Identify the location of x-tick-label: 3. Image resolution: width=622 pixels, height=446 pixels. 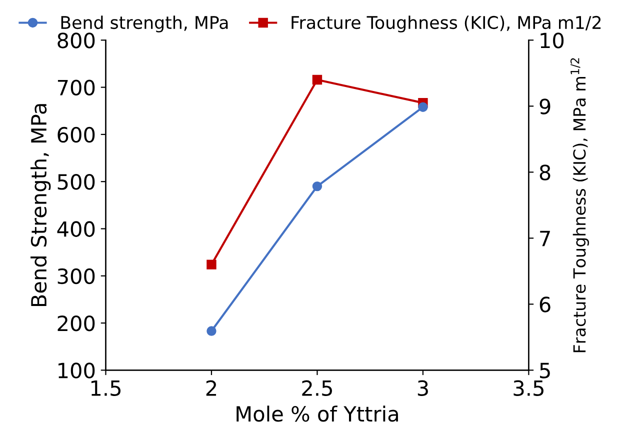
(423, 388).